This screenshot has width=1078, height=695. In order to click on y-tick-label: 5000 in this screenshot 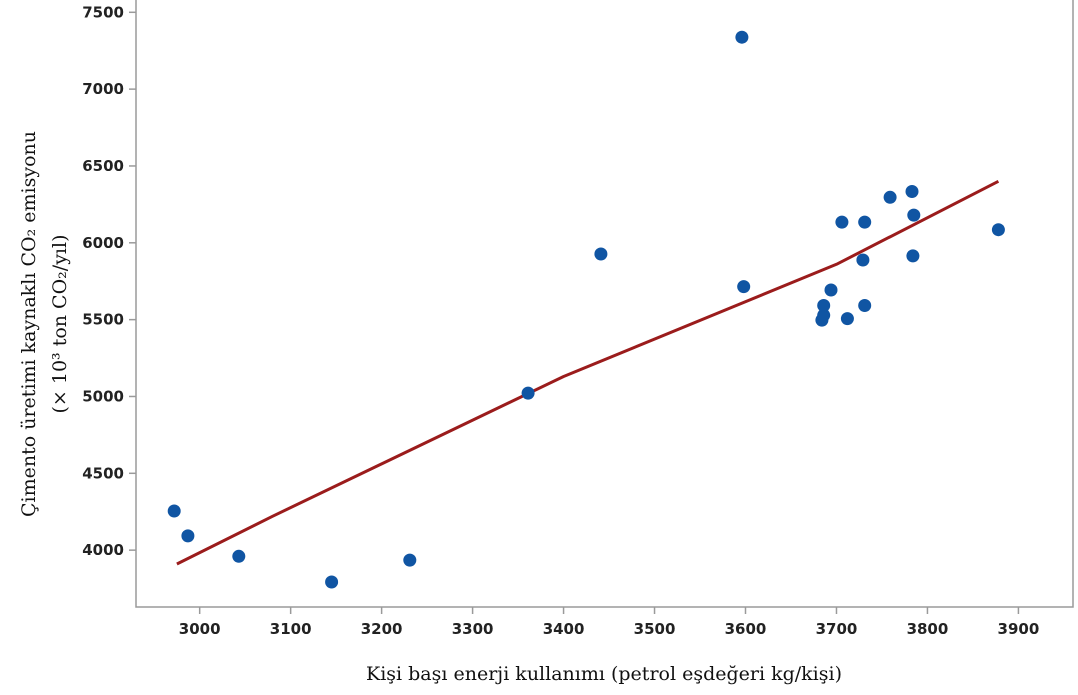, I will do `click(103, 396)`.